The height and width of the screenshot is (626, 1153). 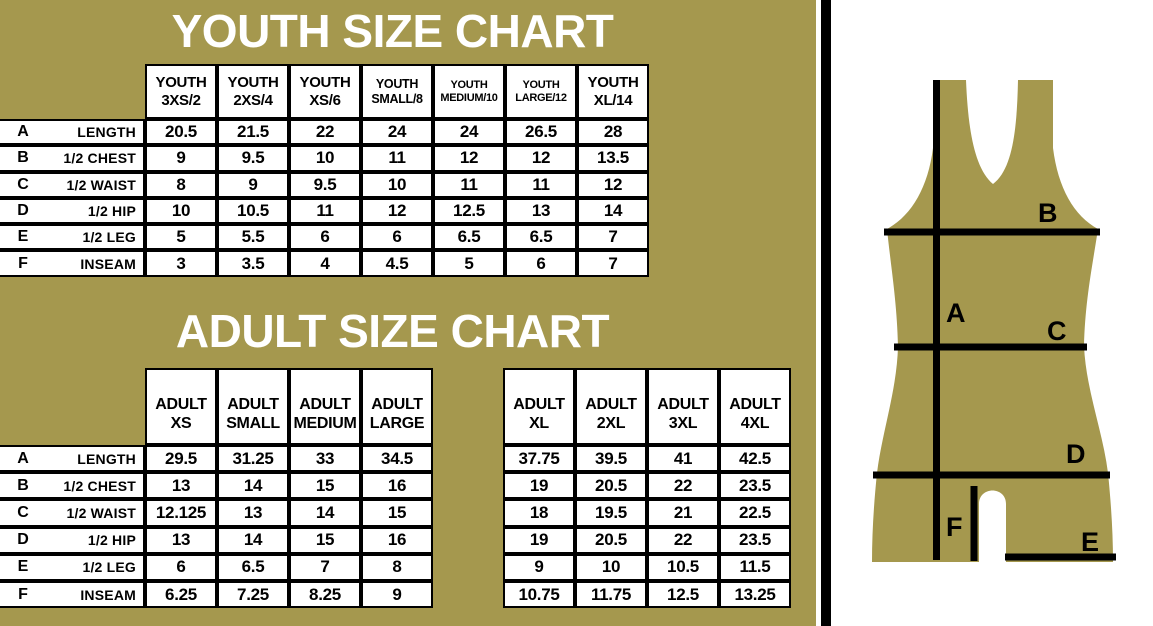 What do you see at coordinates (613, 158) in the screenshot?
I see `value-cell: 13.5` at bounding box center [613, 158].